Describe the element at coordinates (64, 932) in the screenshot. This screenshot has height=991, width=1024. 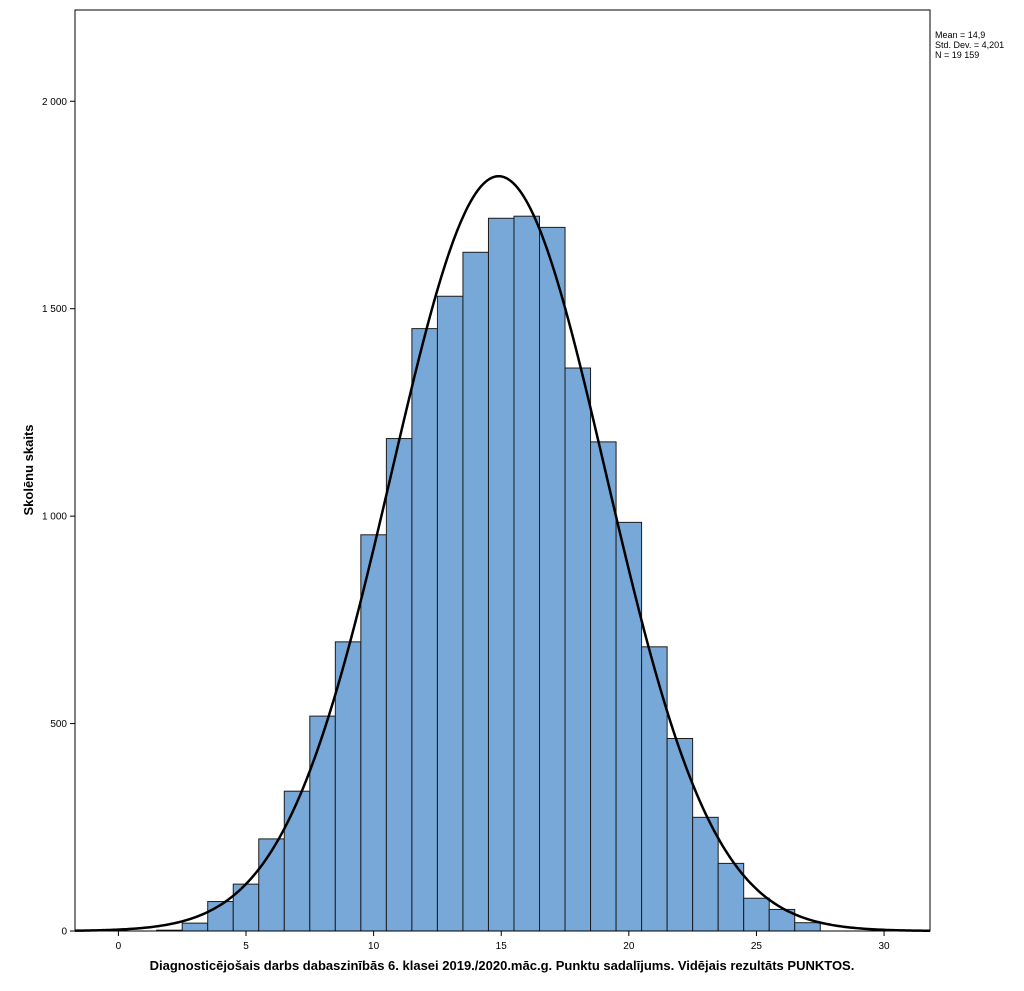
I see `y-tick-label: 0` at that location.